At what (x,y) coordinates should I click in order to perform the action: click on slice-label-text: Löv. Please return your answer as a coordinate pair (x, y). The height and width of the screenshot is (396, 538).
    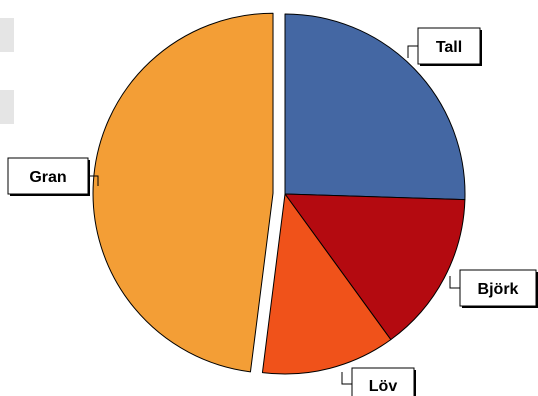
    Looking at the image, I should click on (383, 386).